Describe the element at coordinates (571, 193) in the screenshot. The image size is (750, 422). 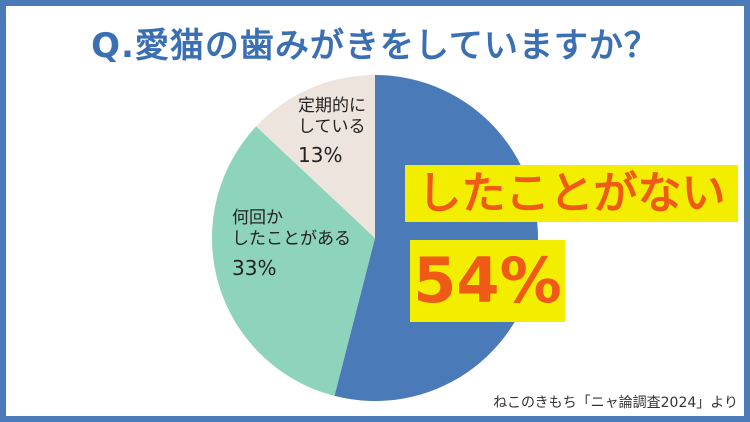
I see `category-label: したことがない` at that location.